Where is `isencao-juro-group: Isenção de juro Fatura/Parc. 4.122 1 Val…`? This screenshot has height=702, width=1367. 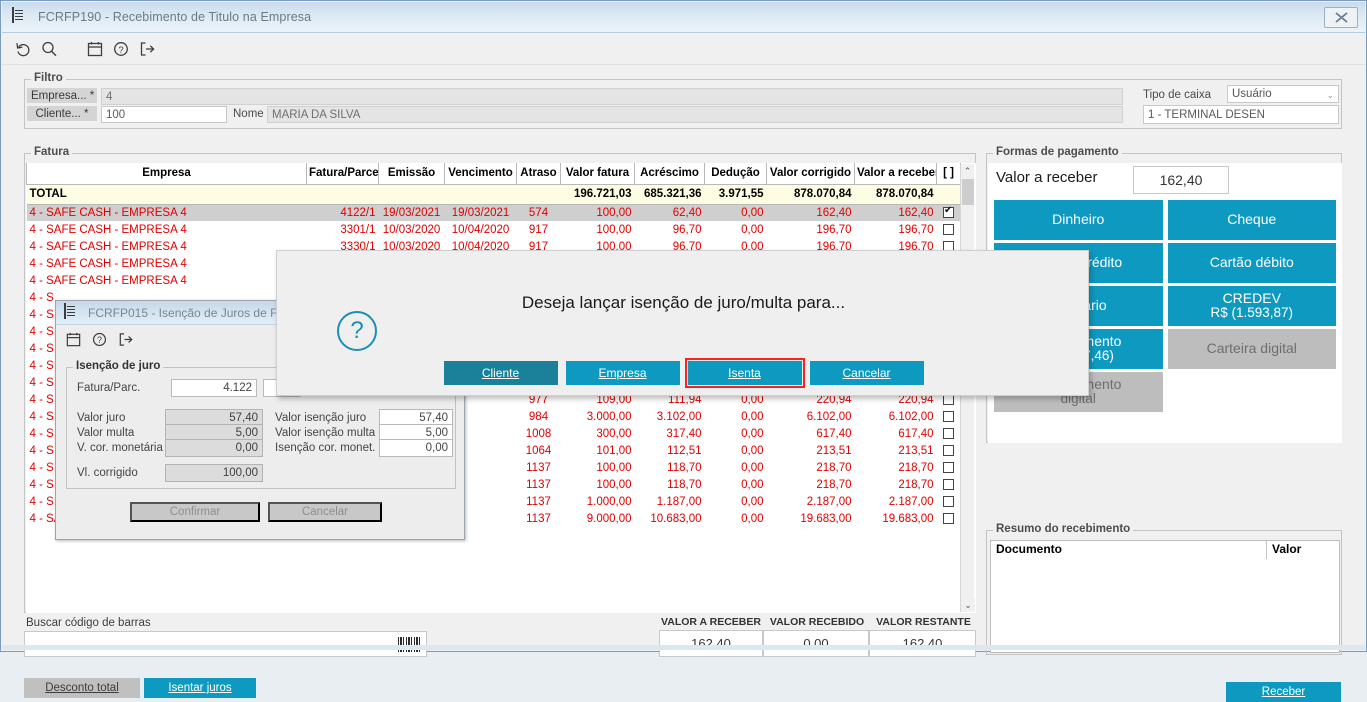
isencao-juro-group: Isenção de juro Fatura/Parc. 4.122 1 Val… is located at coordinates (261, 424).